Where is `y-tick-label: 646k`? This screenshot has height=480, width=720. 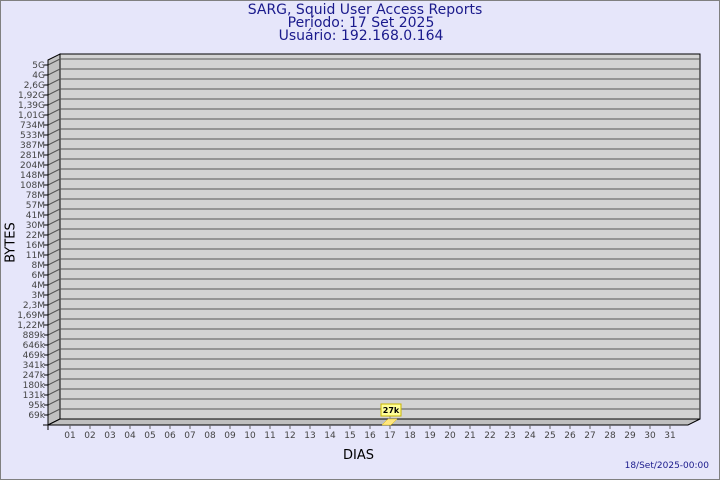 y-tick-label: 646k is located at coordinates (34, 346).